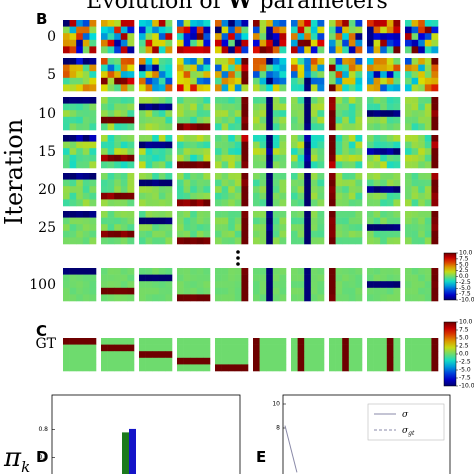 This screenshot has width=474, height=474. Describe the element at coordinates (291, 449) in the screenshot. I see `line` at that location.